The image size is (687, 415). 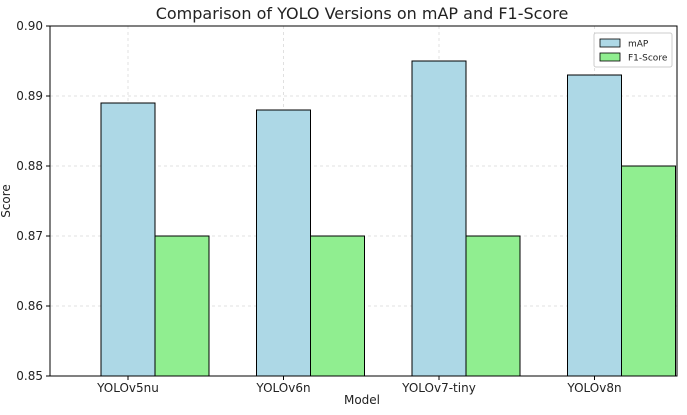 I want to click on y-tick-label: 0.88, so click(x=29, y=166).